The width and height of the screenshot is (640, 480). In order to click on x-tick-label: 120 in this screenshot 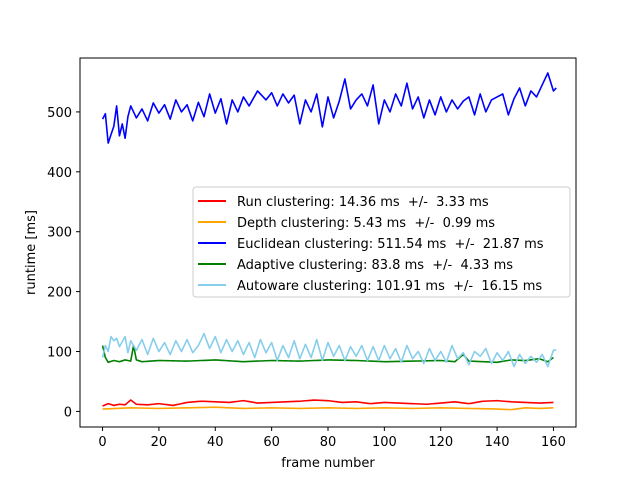, I will do `click(440, 442)`.